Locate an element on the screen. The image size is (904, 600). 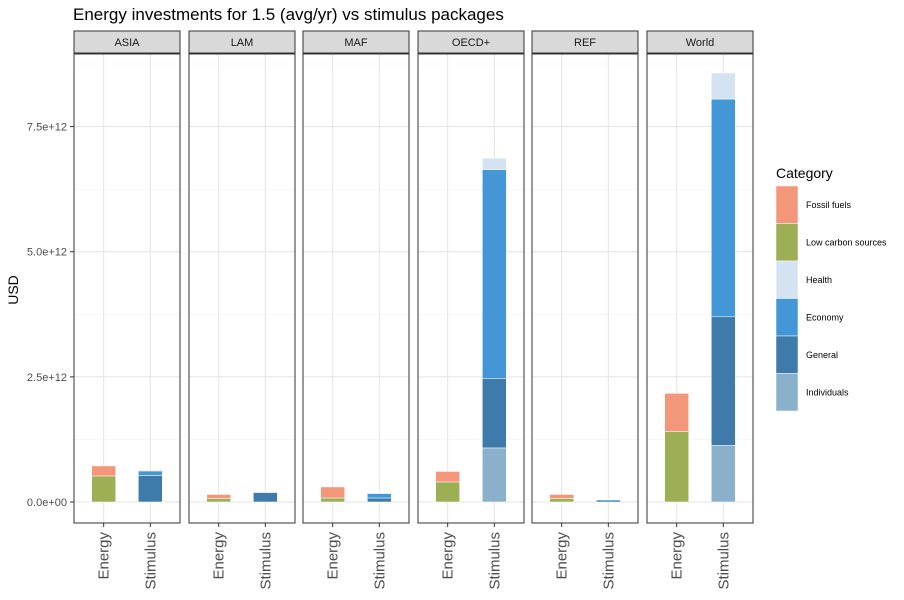
facet-strip-label: World is located at coordinates (700, 43).